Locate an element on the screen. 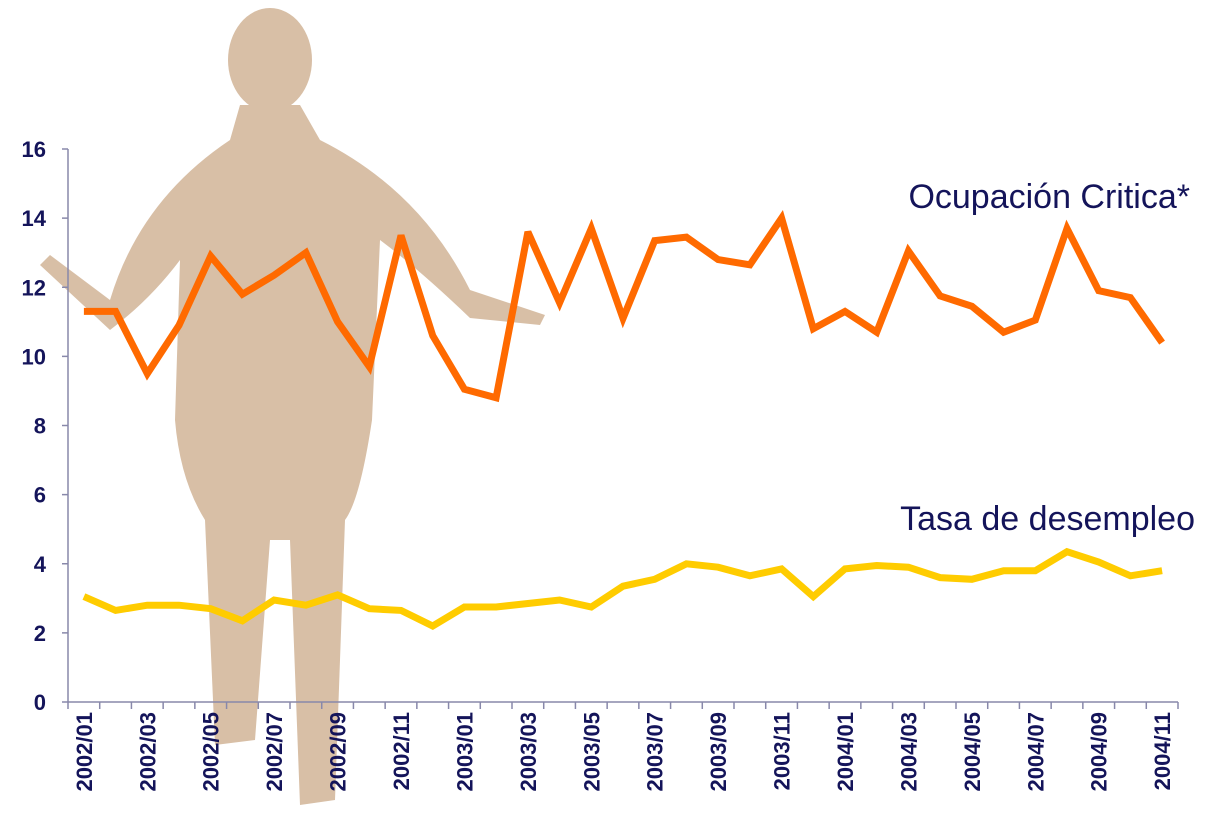 This screenshot has width=1222, height=837. x-tick-label: 2002/05 is located at coordinates (211, 752).